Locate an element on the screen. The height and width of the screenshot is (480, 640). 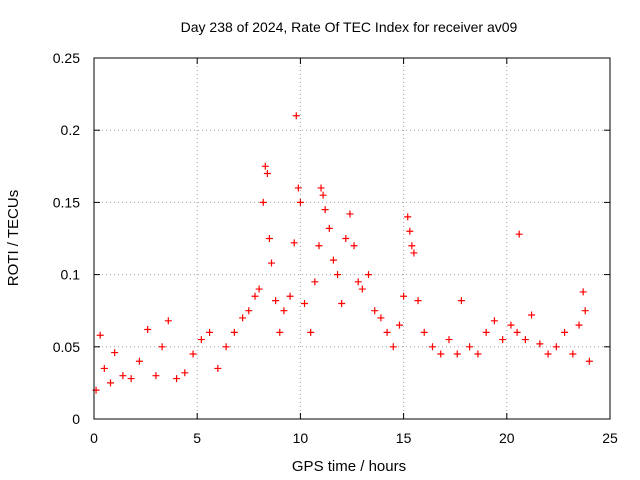
x-tick-label: 10 is located at coordinates (301, 438).